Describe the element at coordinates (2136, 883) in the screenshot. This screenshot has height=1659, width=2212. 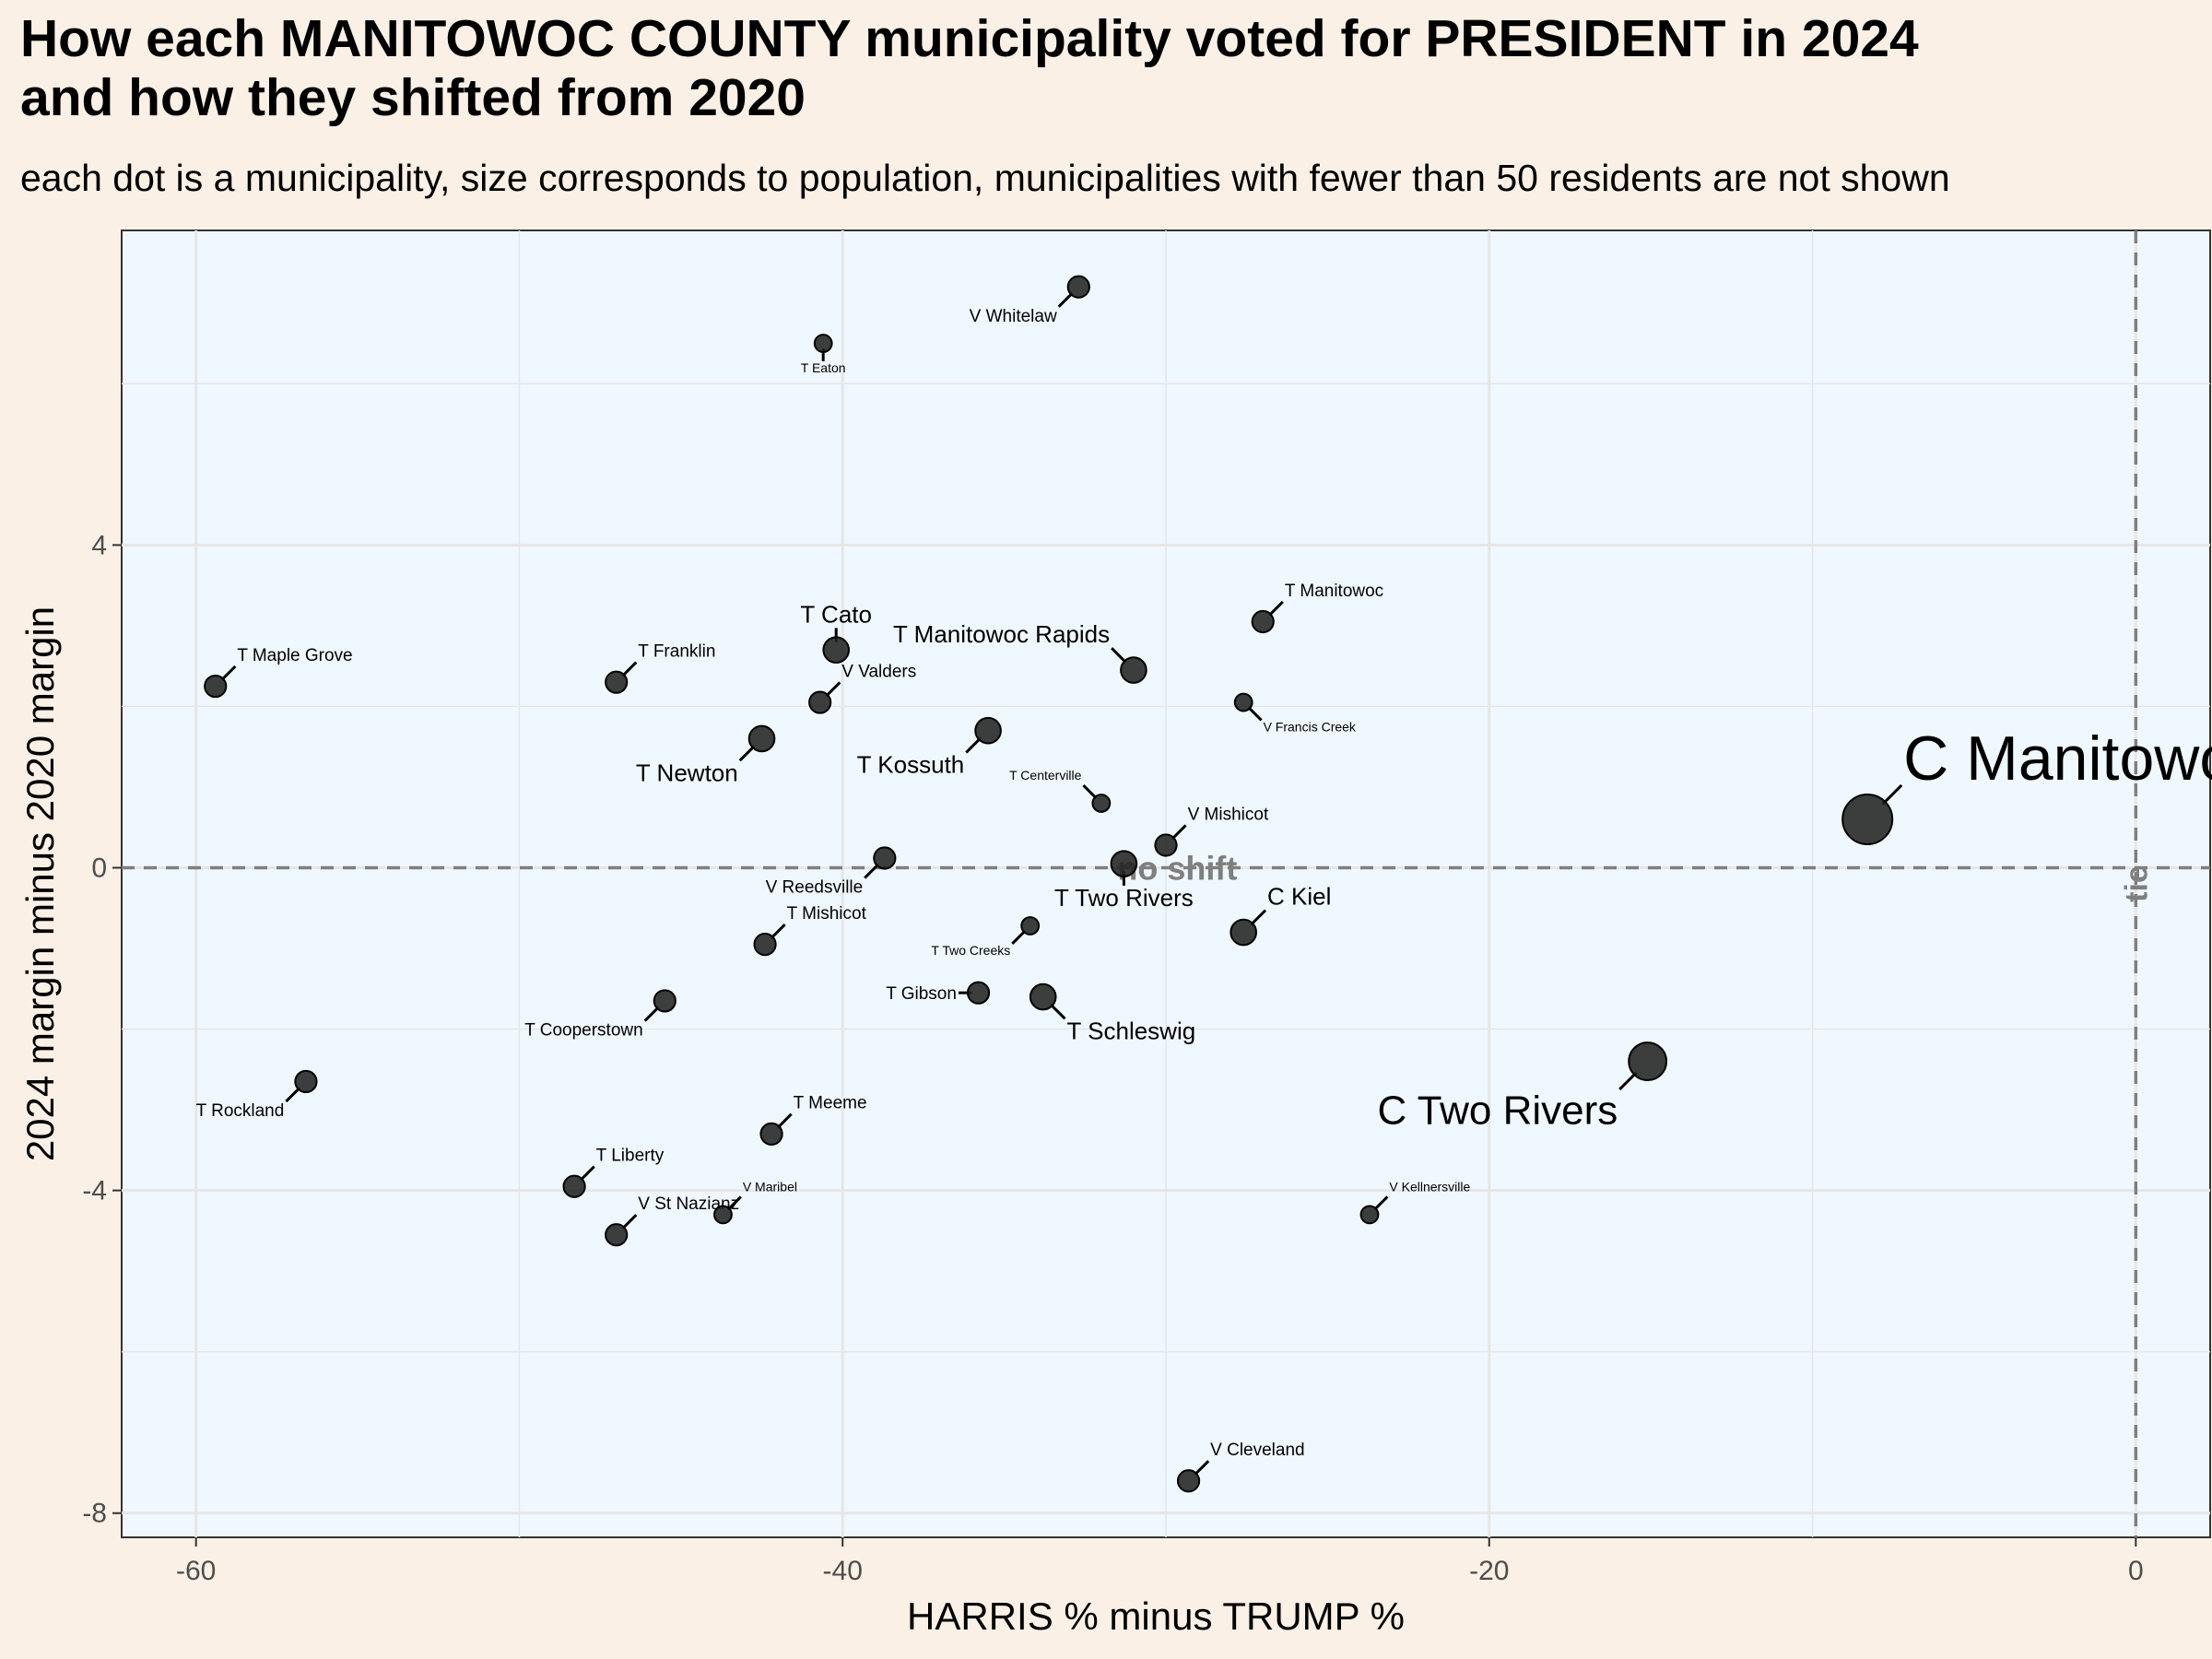
I see `tie-label: tie` at that location.